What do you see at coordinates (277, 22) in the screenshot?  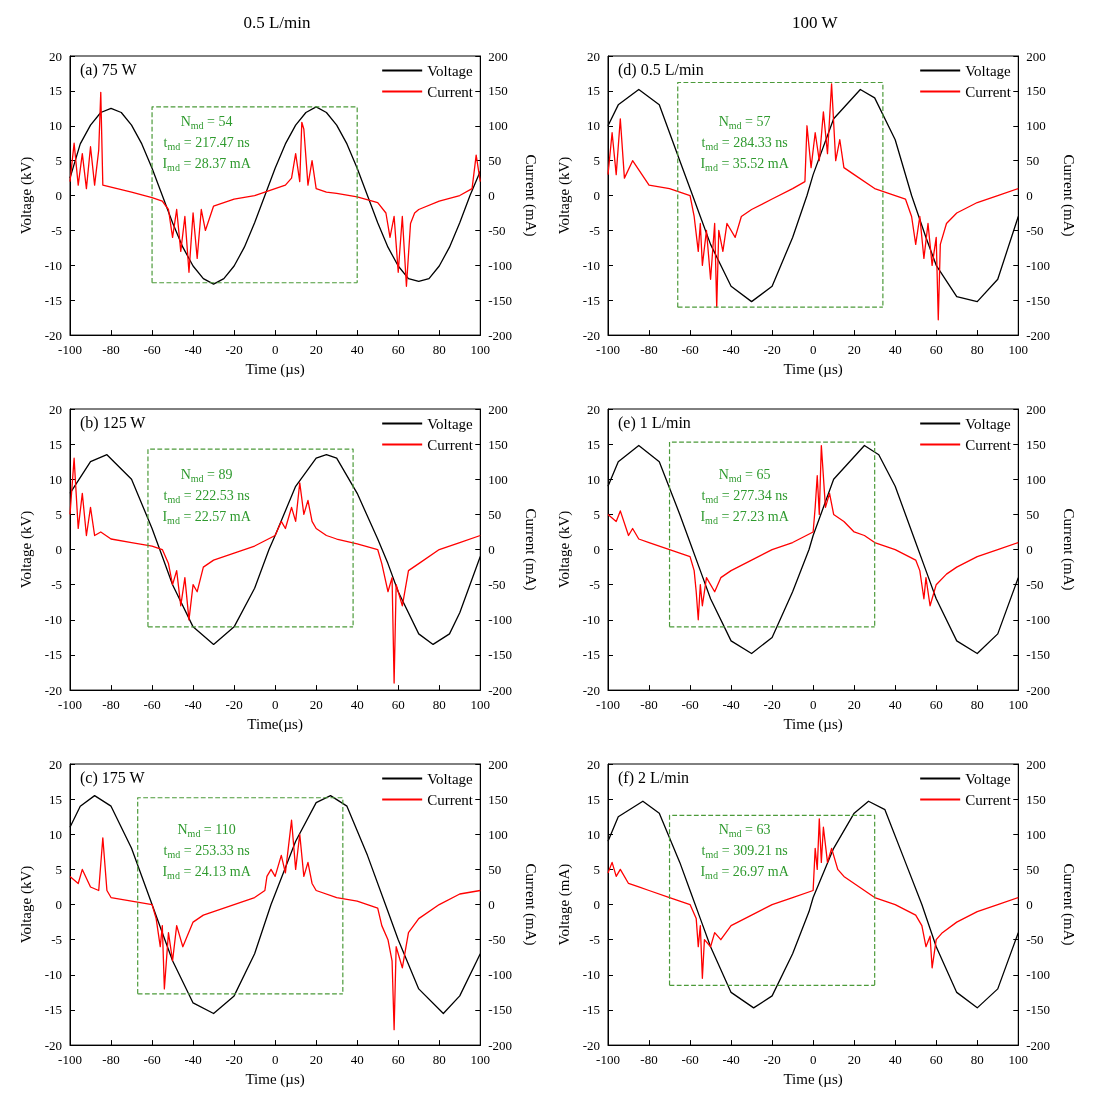 I see `chart-title: 0.5 L/min` at bounding box center [277, 22].